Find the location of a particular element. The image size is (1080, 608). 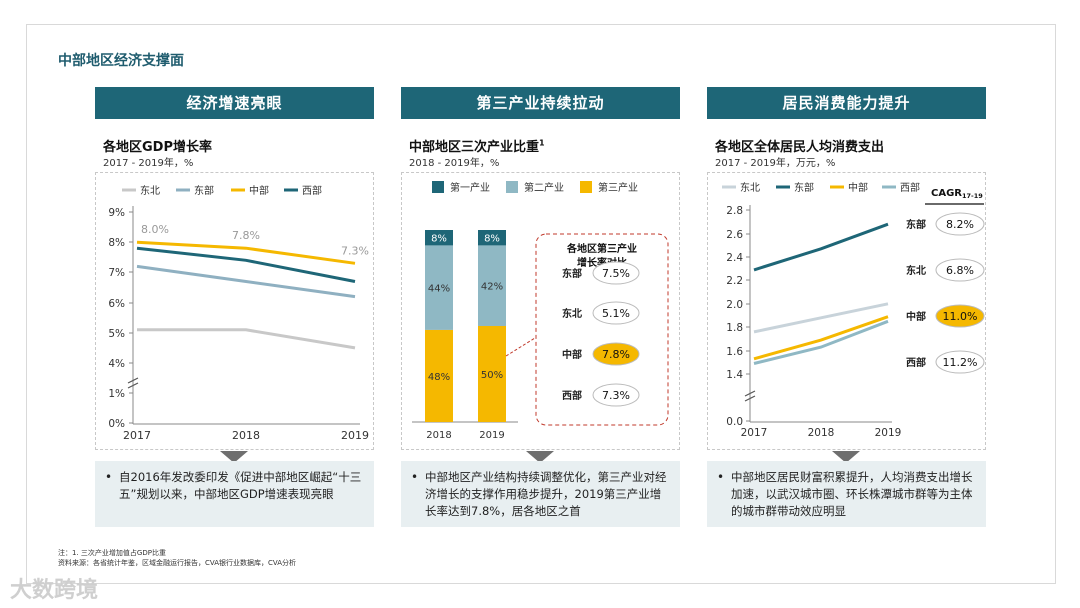

footnote-note: 注：1. 三次产业增加值占GDP比重 is located at coordinates (112, 553).